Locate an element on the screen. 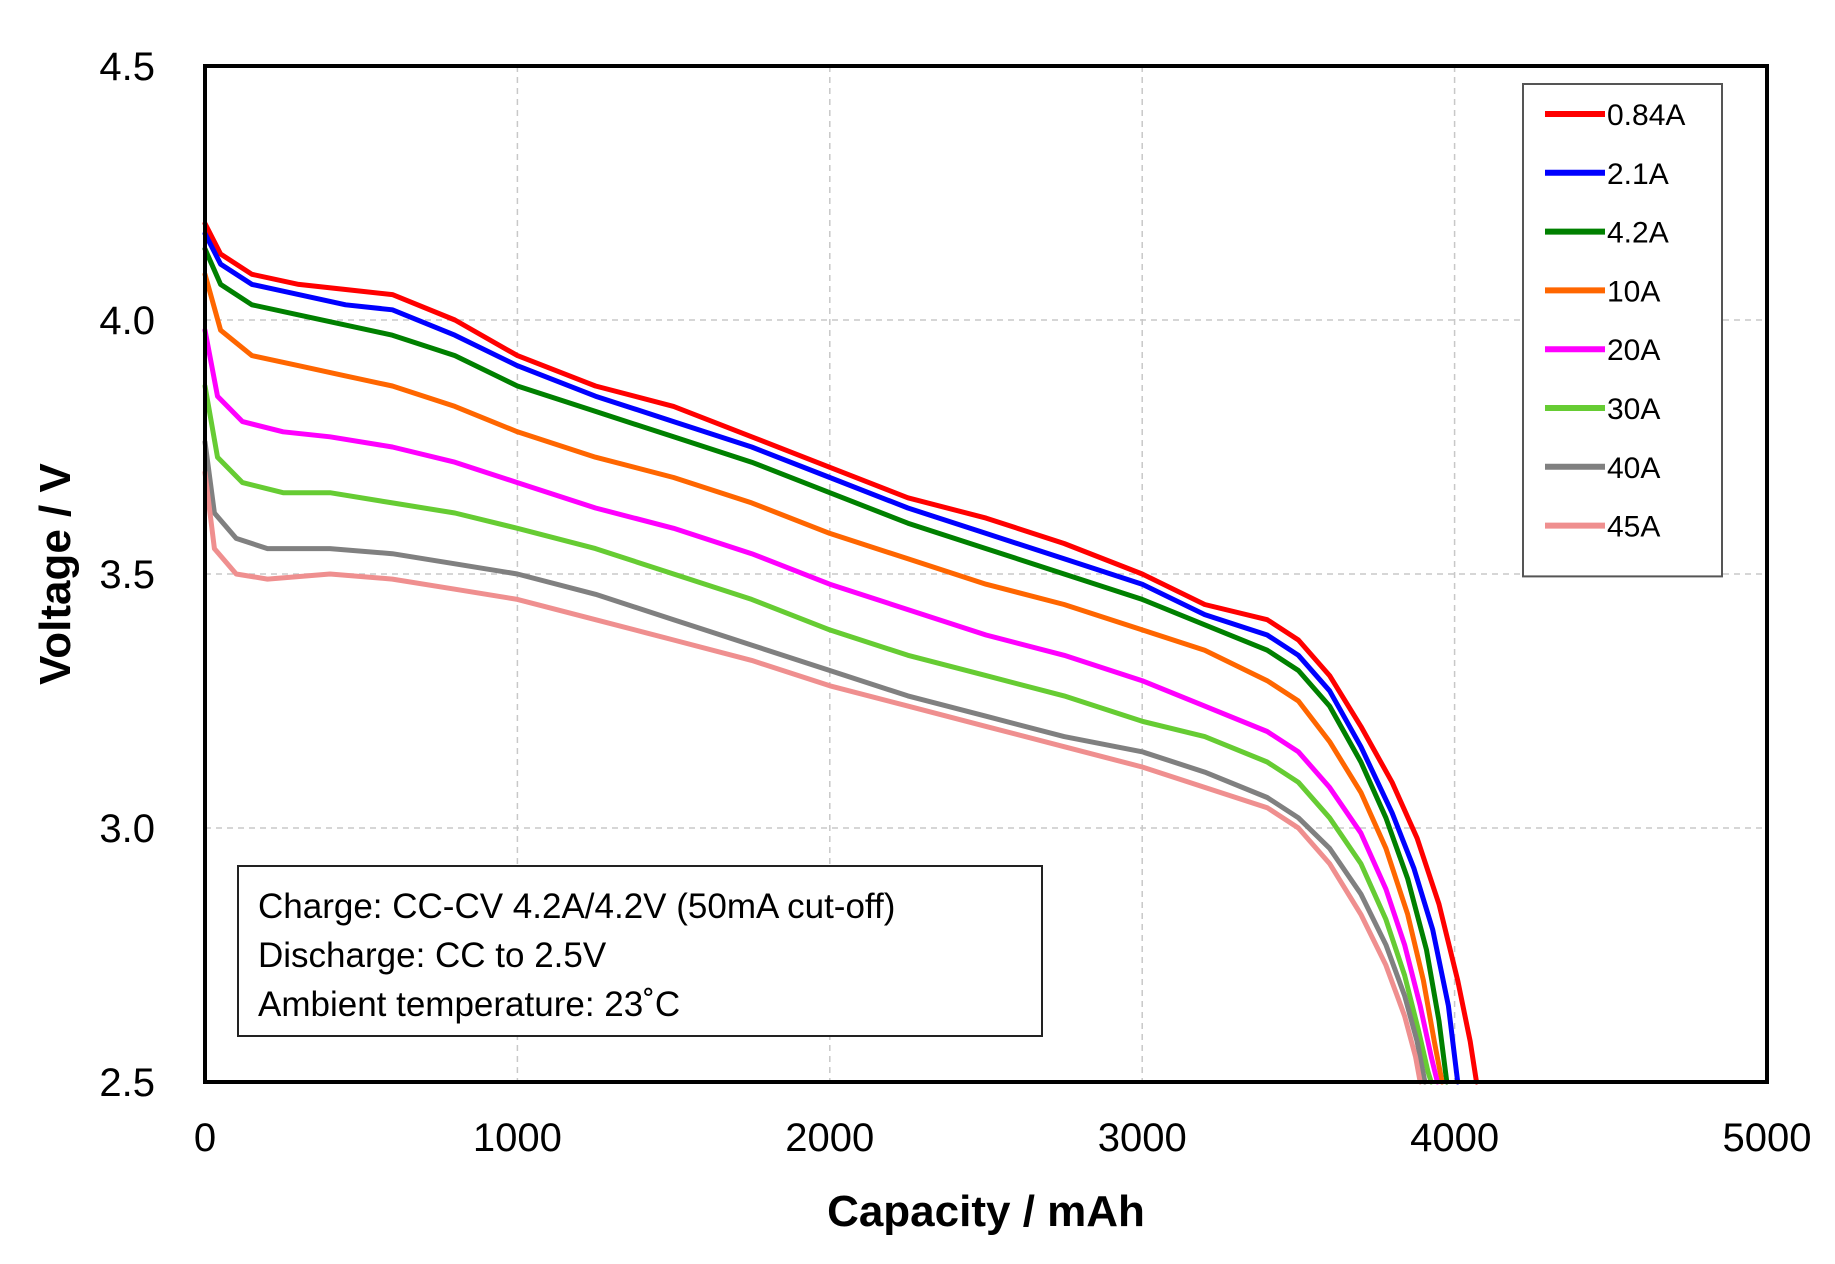 This screenshot has width=1835, height=1264. legend: 0.84A 2.1A 4.2A 10A 20A 30A 40A 45A is located at coordinates (1622, 330).